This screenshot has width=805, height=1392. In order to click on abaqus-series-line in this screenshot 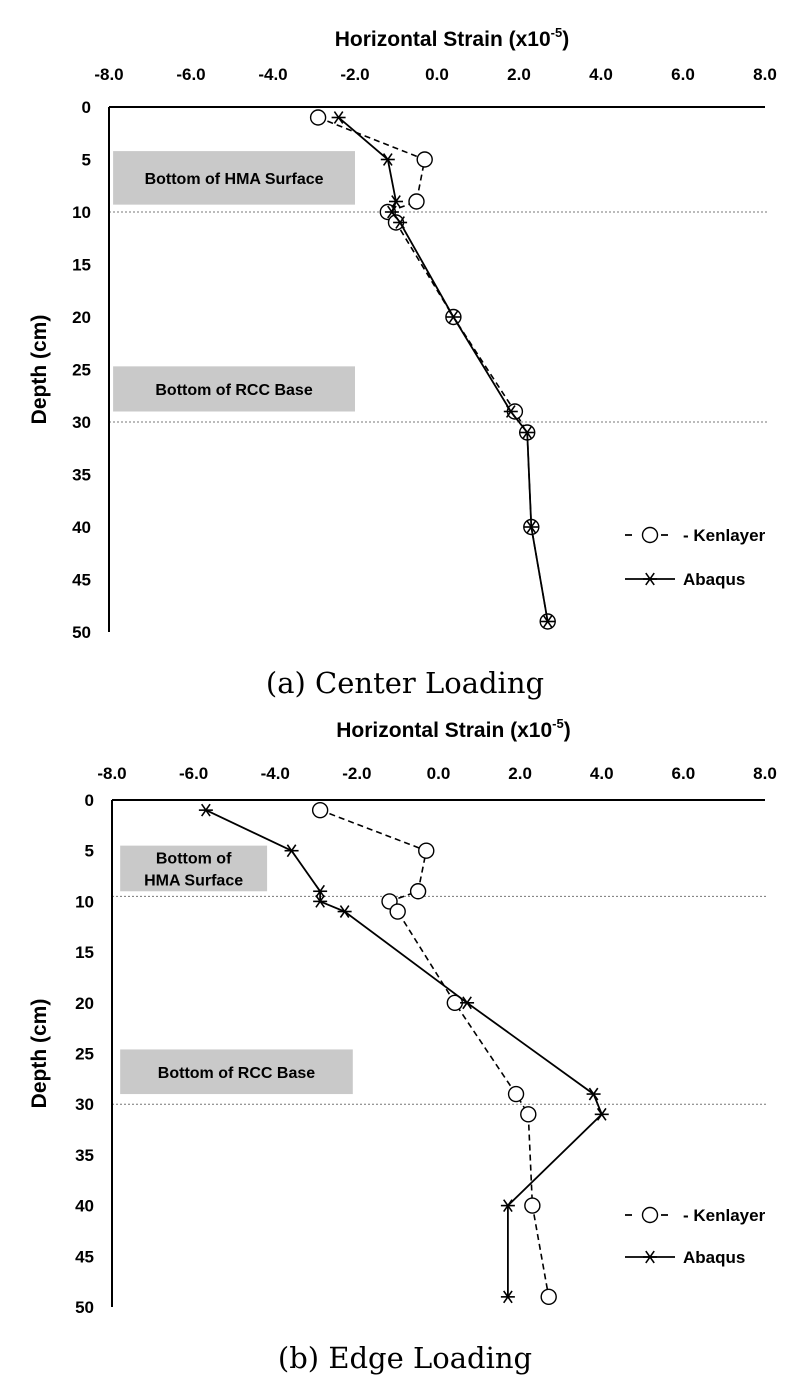, I will do `click(443, 369)`.